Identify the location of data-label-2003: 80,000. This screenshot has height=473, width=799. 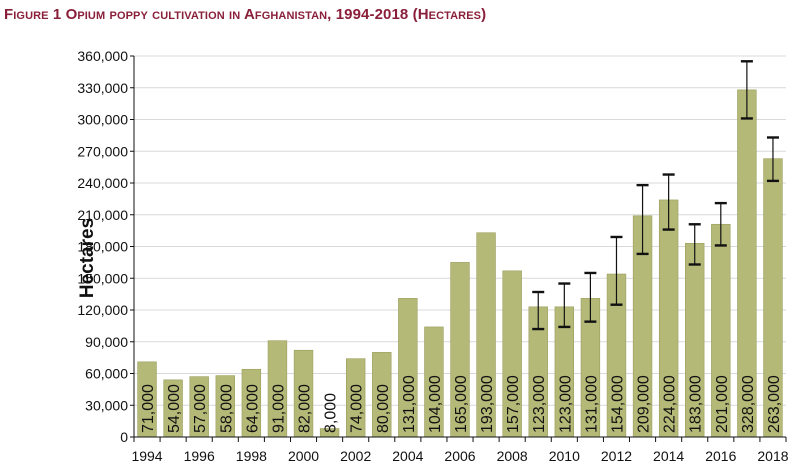
(383, 408).